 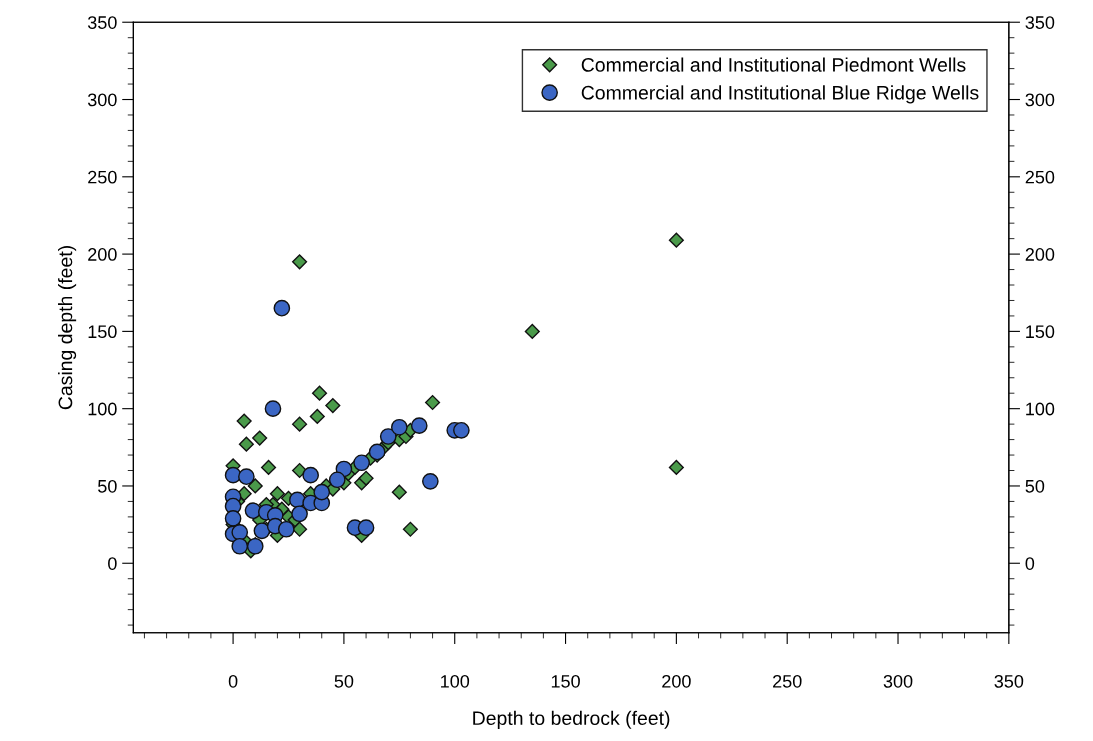 I want to click on x-tick-label: 100, so click(x=455, y=681).